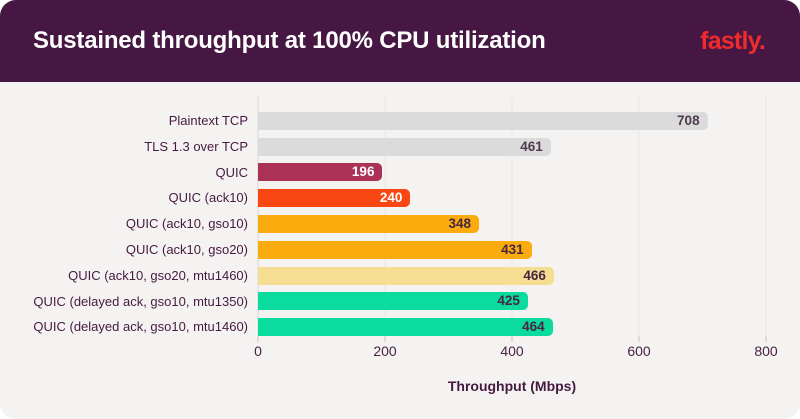 The width and height of the screenshot is (800, 419). What do you see at coordinates (232, 172) in the screenshot?
I see `bar-label: QUIC` at bounding box center [232, 172].